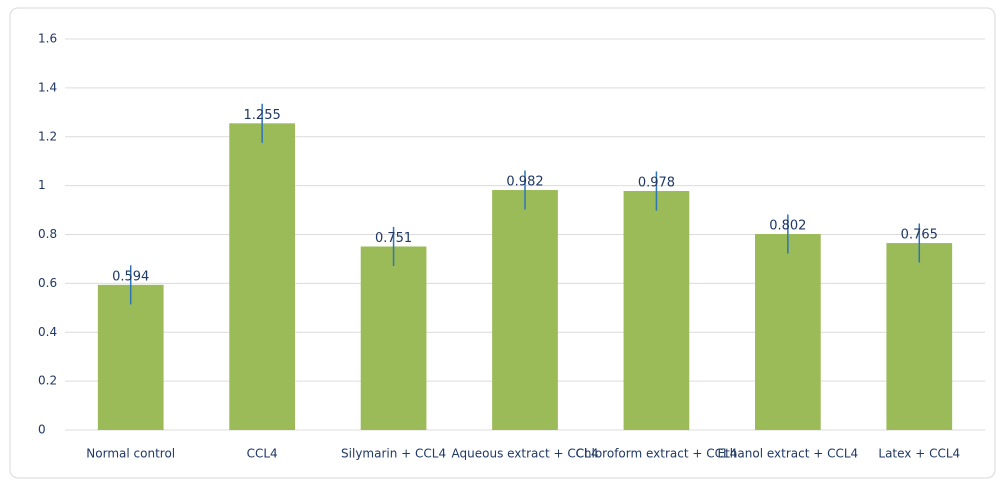  What do you see at coordinates (262, 454) in the screenshot?
I see `x-tick-label: CCL4` at bounding box center [262, 454].